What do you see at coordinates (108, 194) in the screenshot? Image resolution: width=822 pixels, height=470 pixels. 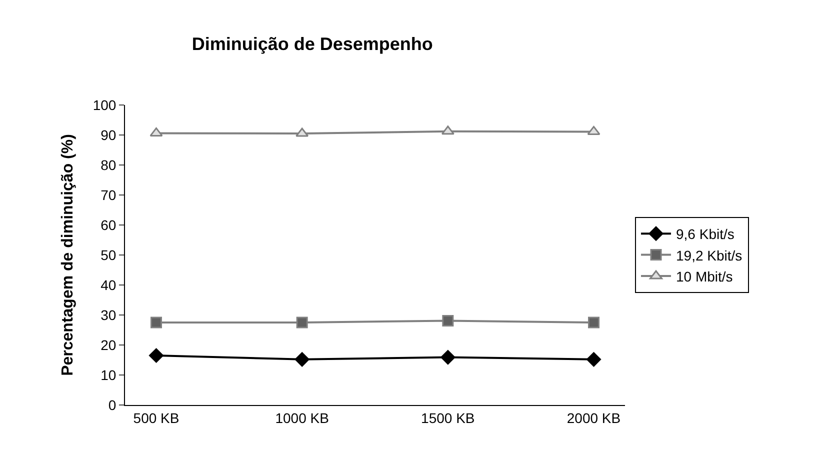 I see `y-tick-label: 70` at bounding box center [108, 194].